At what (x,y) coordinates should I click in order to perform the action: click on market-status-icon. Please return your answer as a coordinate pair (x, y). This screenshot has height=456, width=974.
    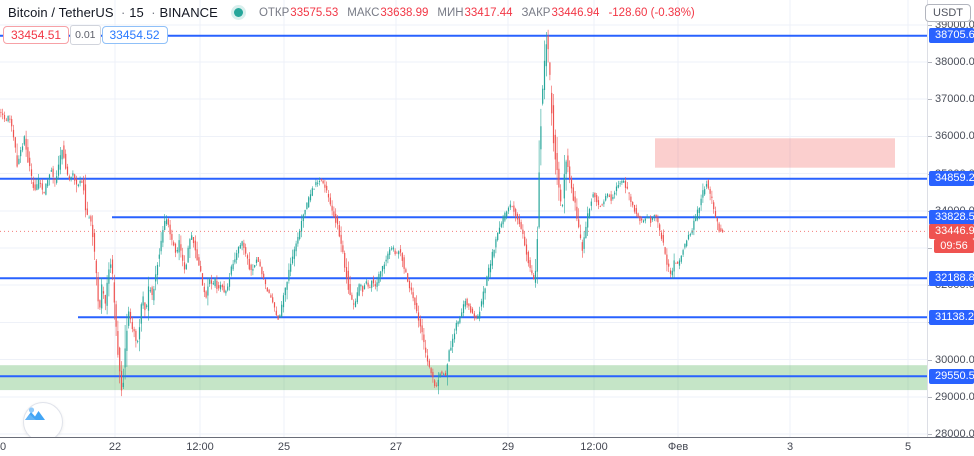
    Looking at the image, I should click on (238, 12).